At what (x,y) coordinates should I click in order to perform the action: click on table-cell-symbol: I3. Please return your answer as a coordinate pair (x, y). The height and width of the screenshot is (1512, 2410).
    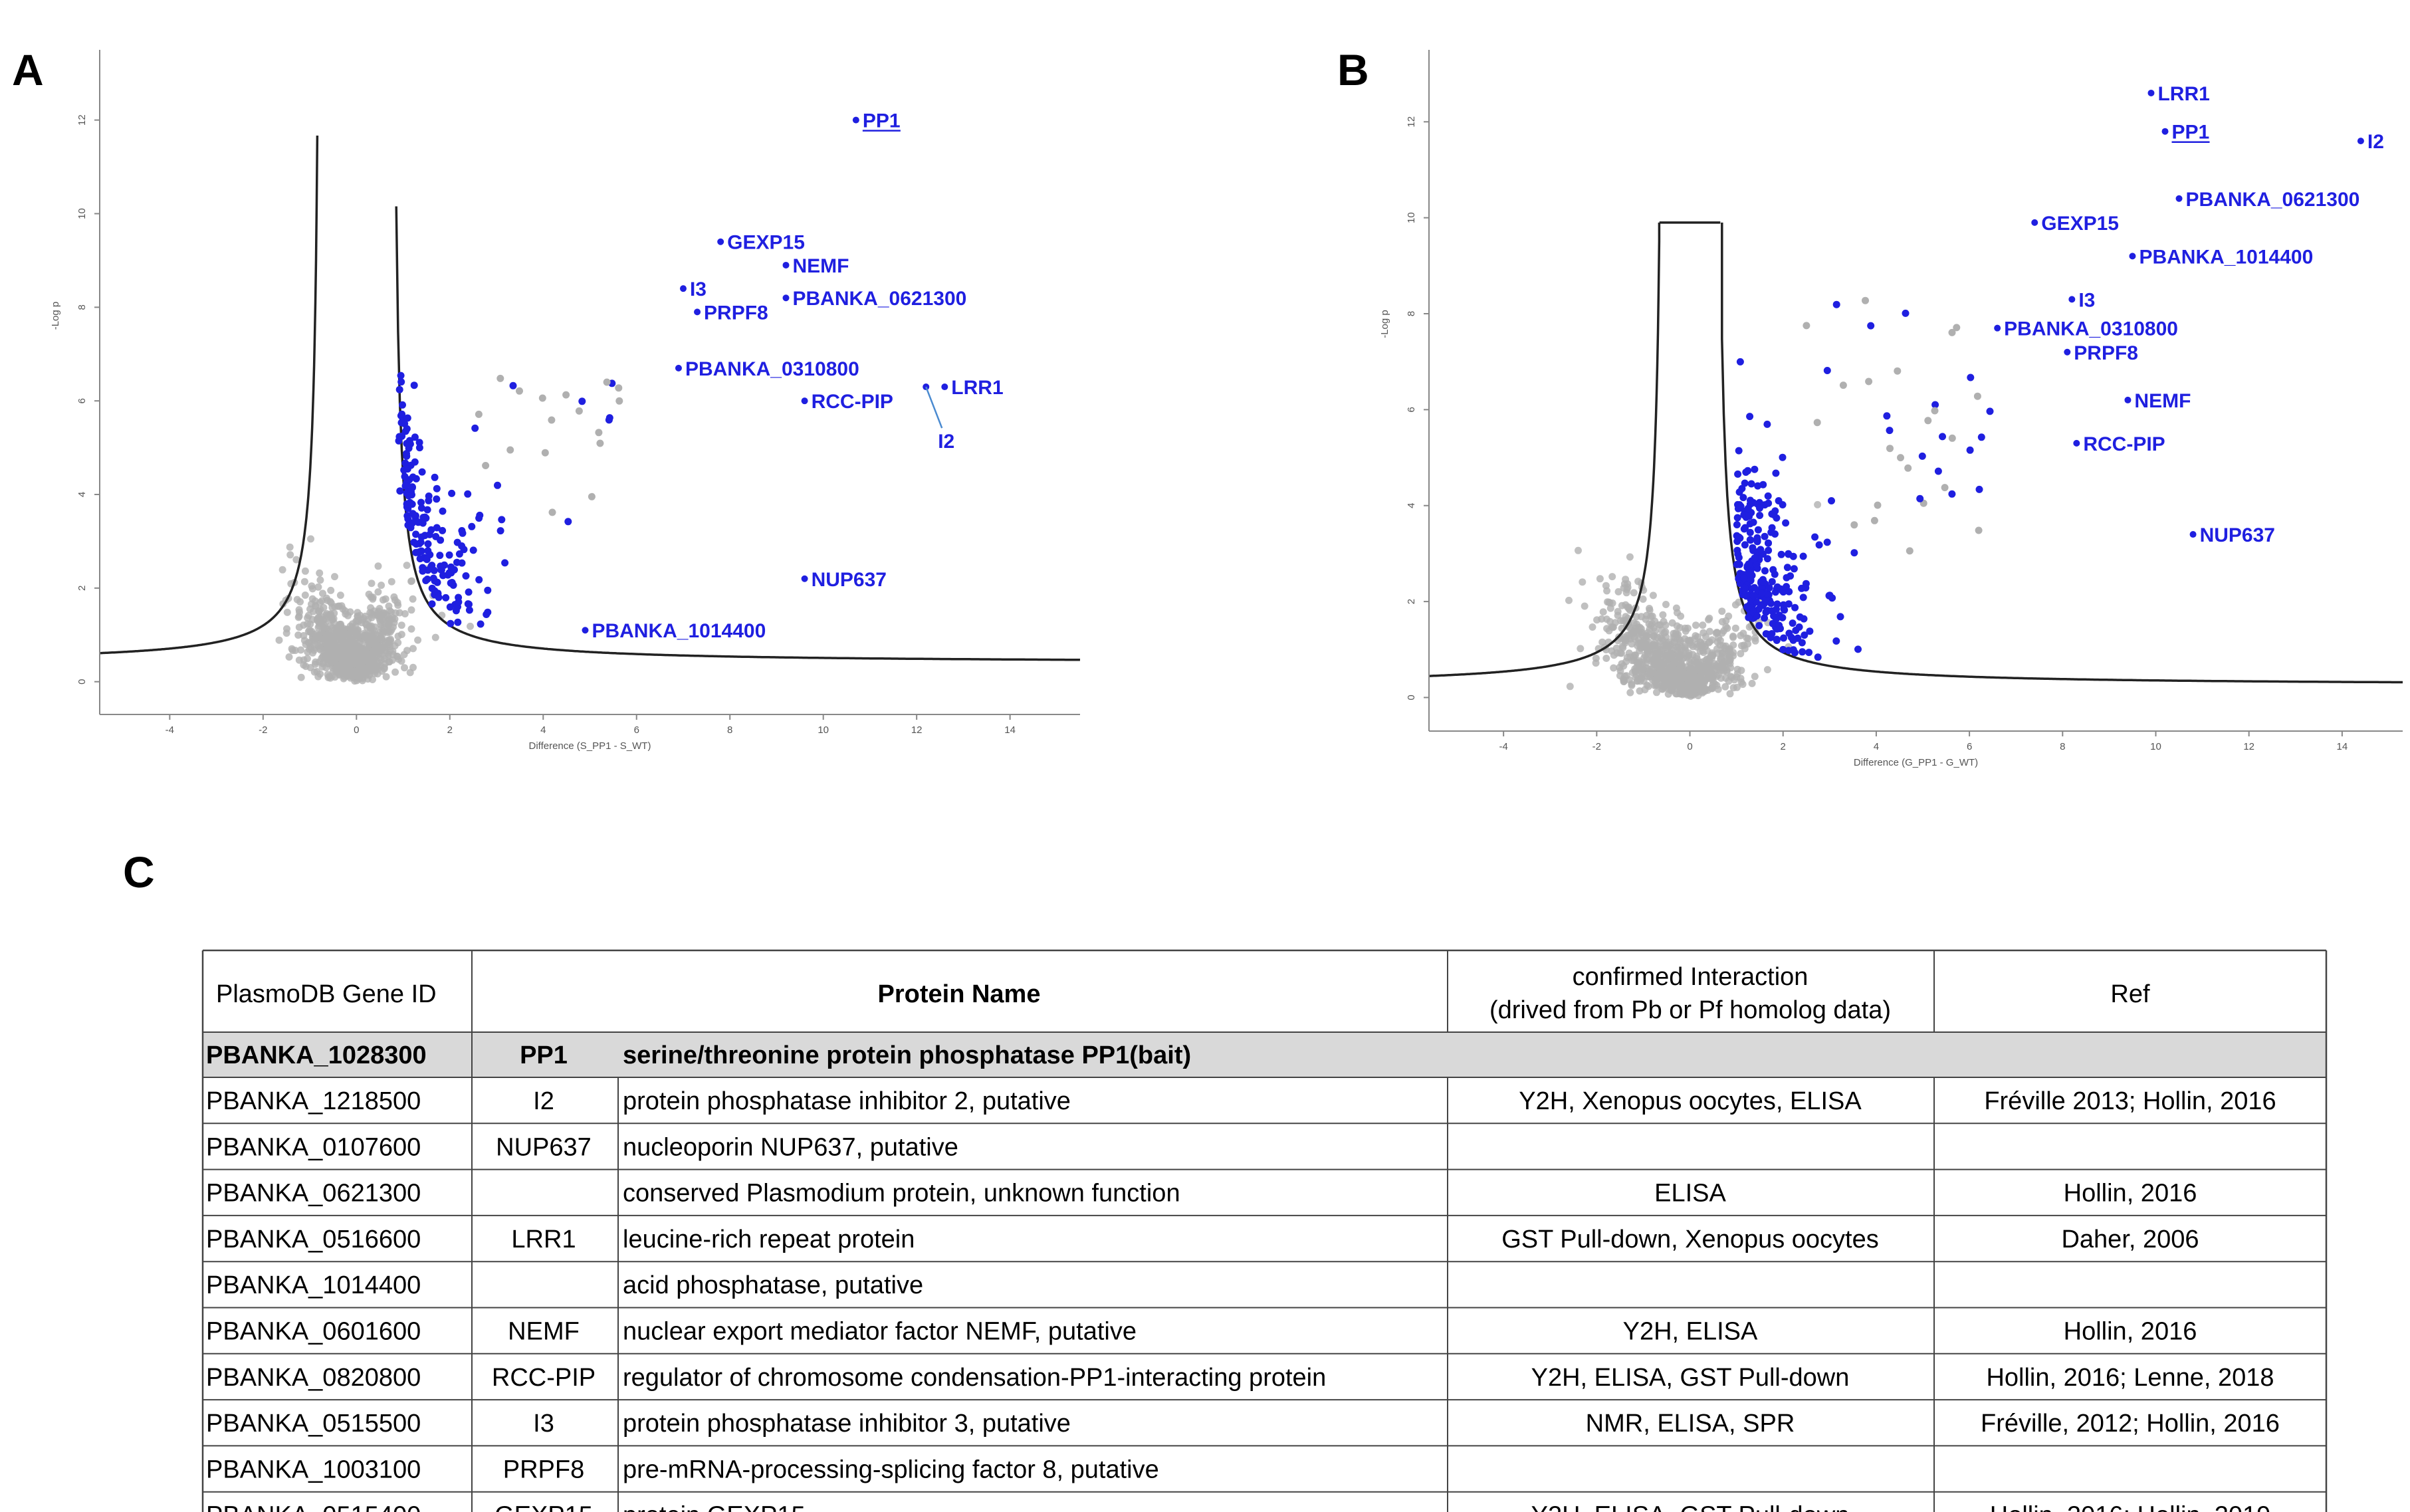
    Looking at the image, I should click on (543, 1424).